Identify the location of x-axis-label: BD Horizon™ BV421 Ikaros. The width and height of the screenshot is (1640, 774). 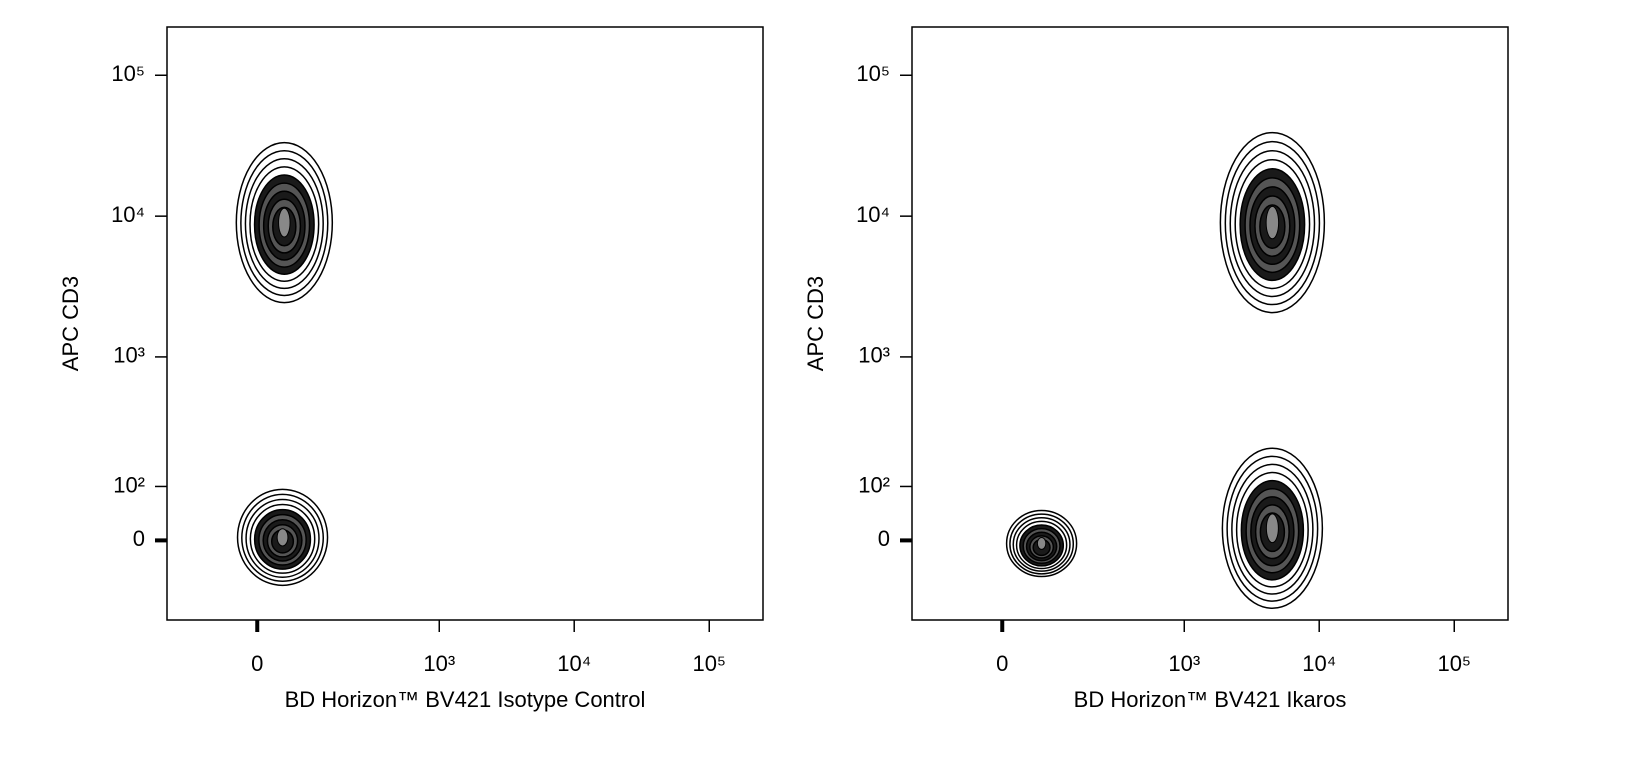
(1210, 699).